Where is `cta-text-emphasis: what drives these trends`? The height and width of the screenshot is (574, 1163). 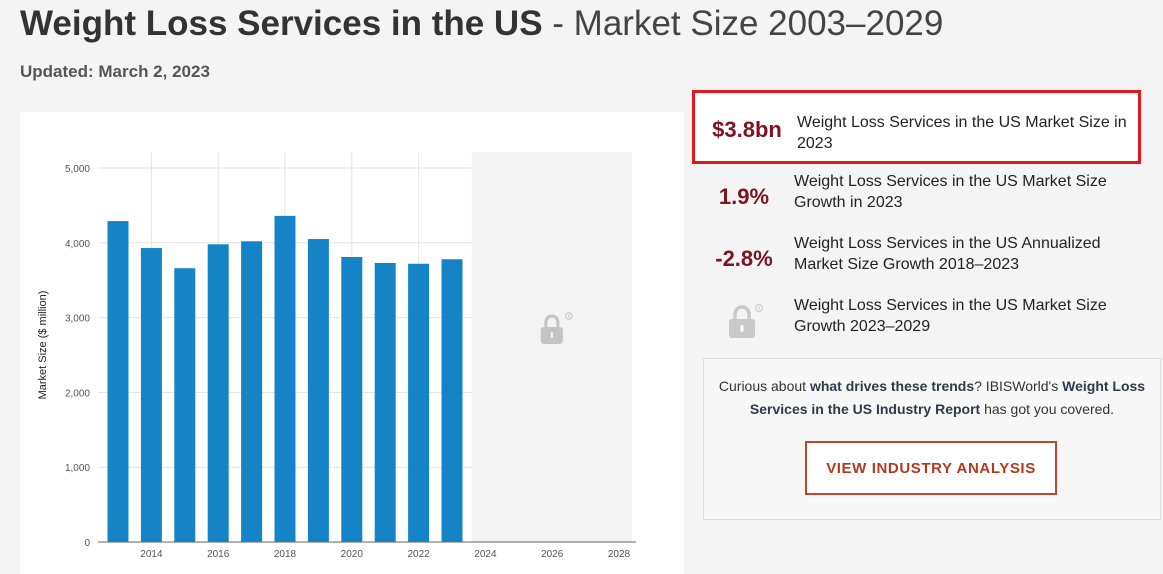 cta-text-emphasis: what drives these trends is located at coordinates (892, 386).